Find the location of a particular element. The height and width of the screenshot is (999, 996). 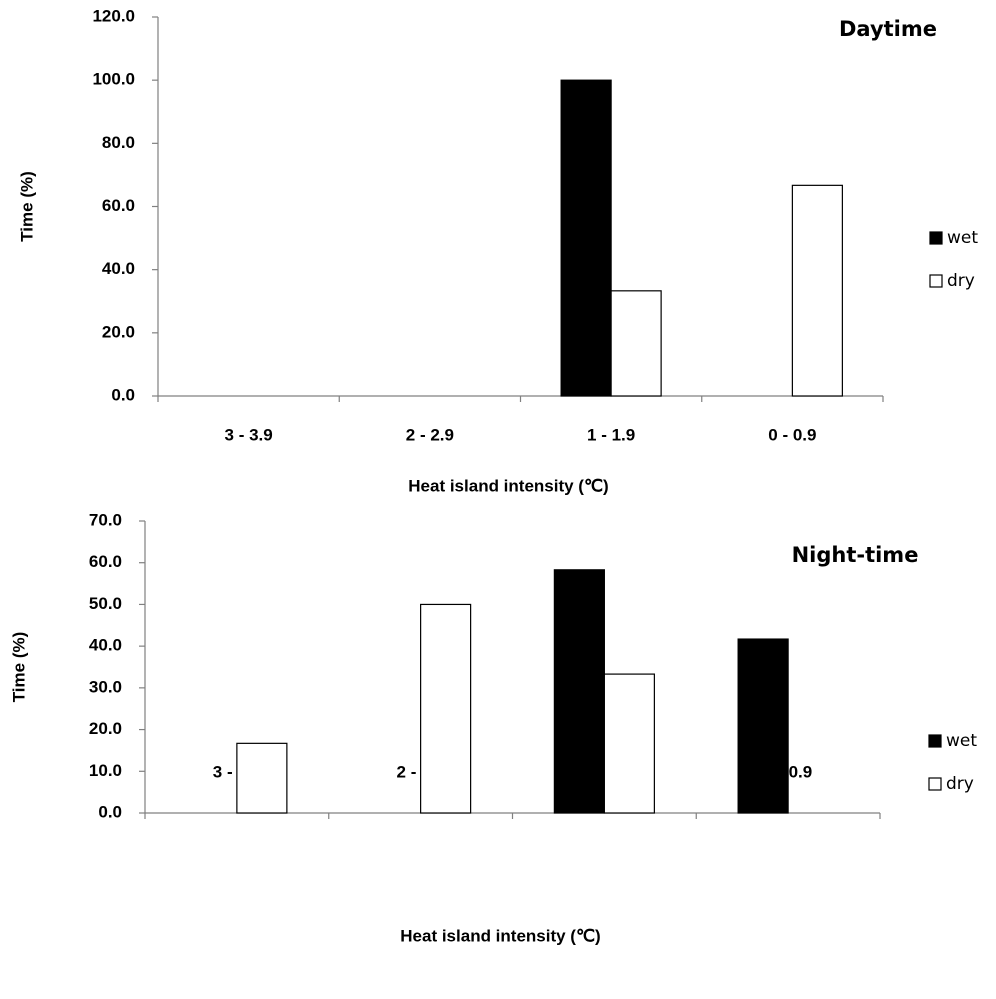

x-tick-label: 2 - 2.9 is located at coordinates (430, 434).